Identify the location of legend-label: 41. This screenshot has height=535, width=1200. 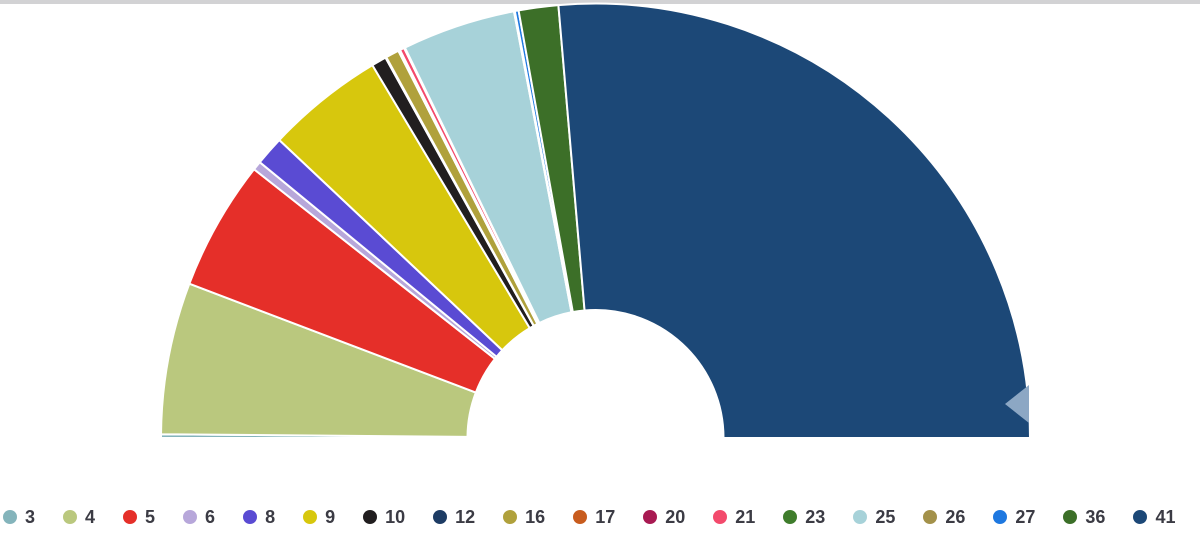
(1165, 517).